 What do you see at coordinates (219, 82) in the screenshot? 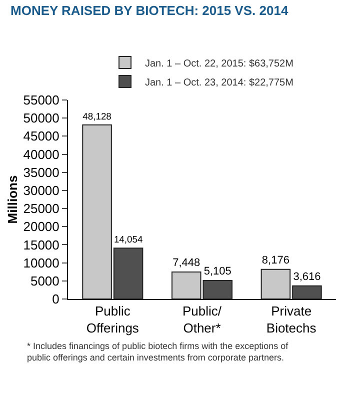
I see `legend-label: Jan. 1 – Oct. 23, 2014: $22,775M` at bounding box center [219, 82].